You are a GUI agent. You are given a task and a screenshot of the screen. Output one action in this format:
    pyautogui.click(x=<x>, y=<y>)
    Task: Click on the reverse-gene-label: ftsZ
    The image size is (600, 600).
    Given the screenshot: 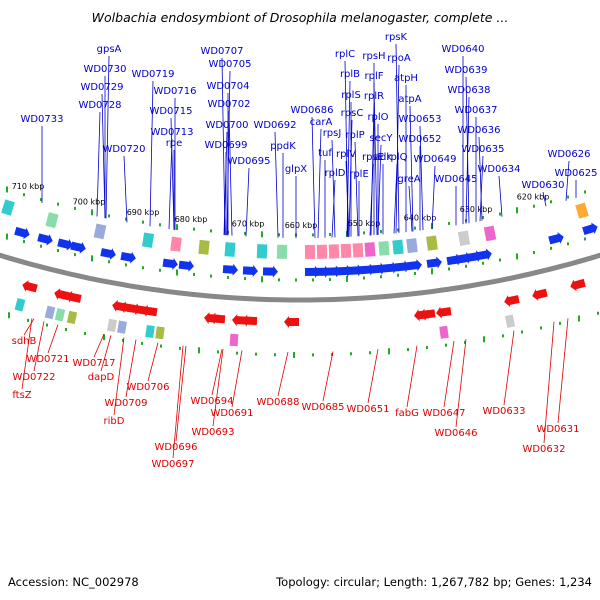 What is the action you would take?
    pyautogui.click(x=21, y=395)
    